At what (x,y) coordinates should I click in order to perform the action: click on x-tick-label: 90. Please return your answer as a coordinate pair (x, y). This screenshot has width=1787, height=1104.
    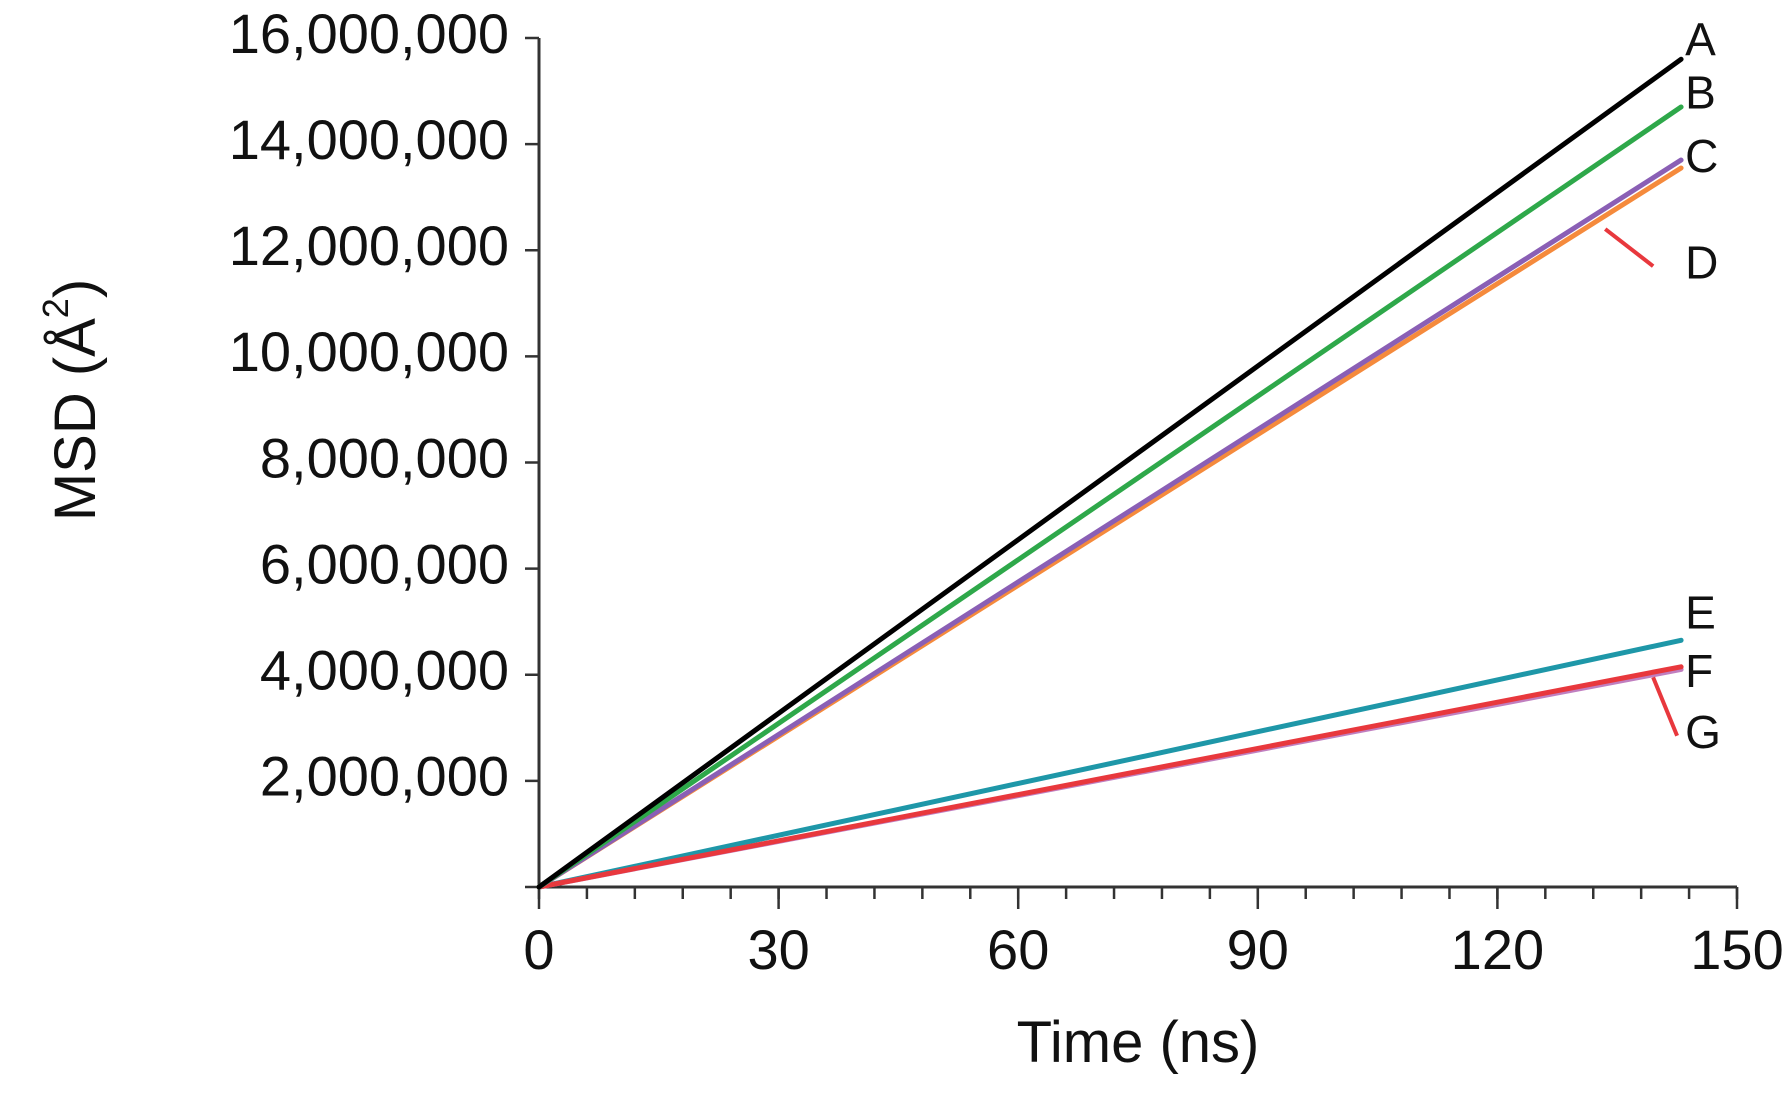
    Looking at the image, I should click on (1258, 949).